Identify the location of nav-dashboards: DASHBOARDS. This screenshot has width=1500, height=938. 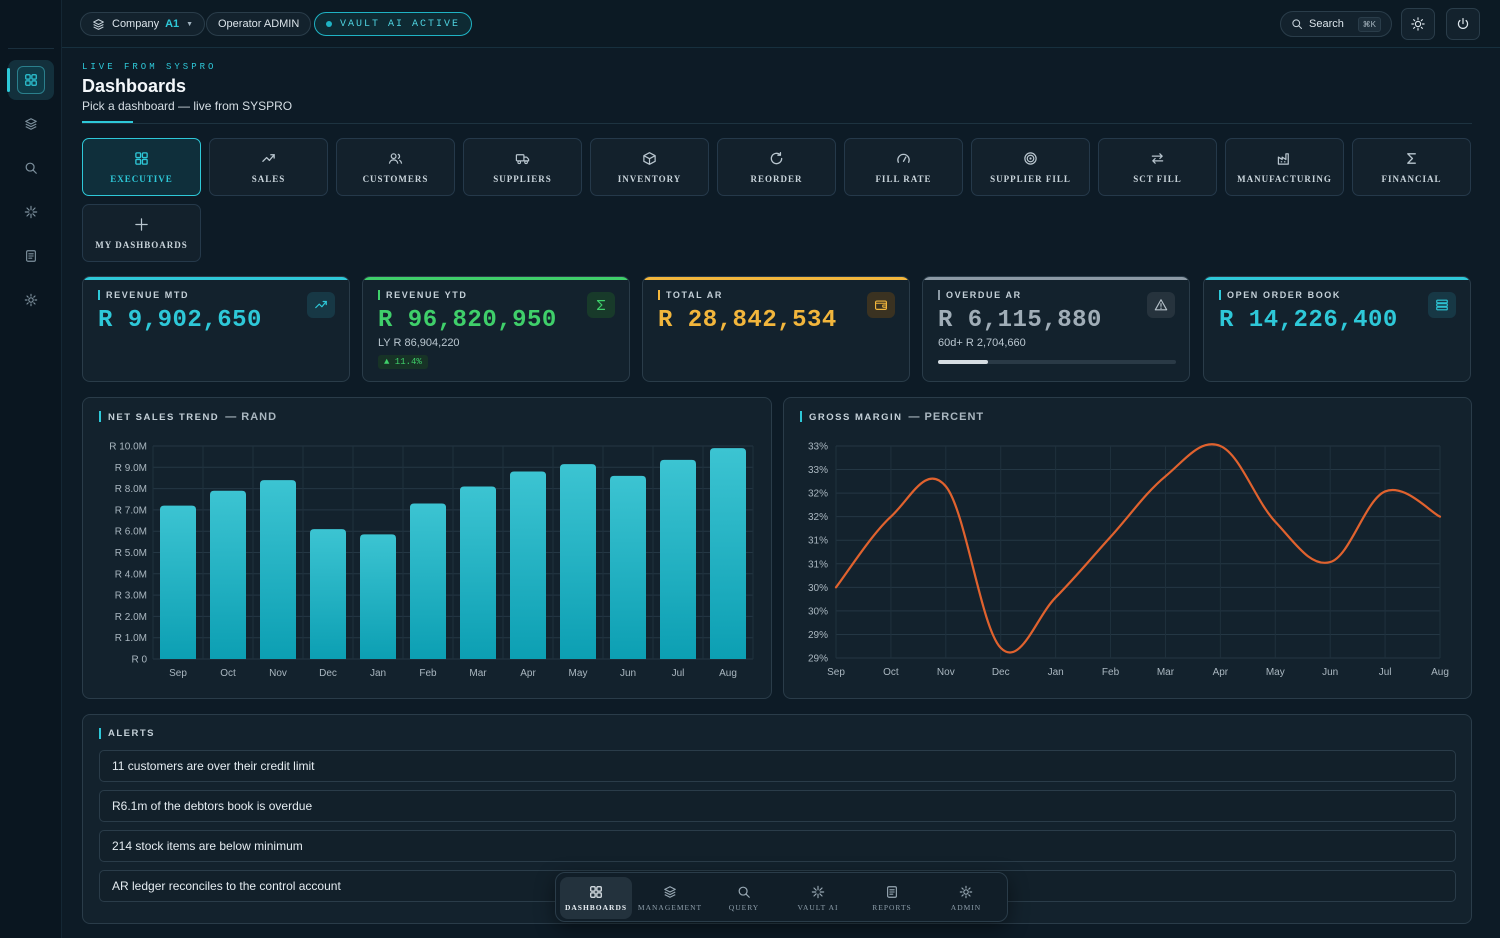
(596, 898).